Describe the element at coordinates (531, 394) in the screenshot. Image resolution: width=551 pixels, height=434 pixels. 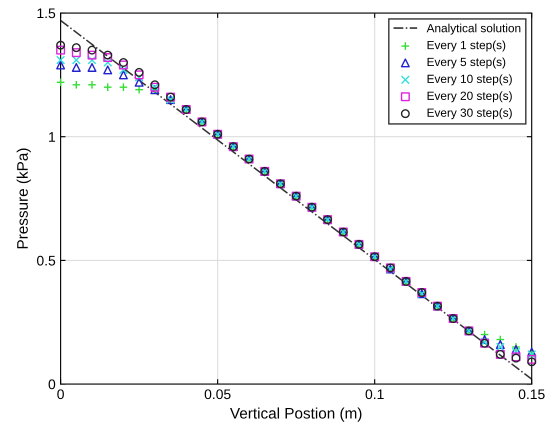
I see `x-tick-label: 0.15` at that location.